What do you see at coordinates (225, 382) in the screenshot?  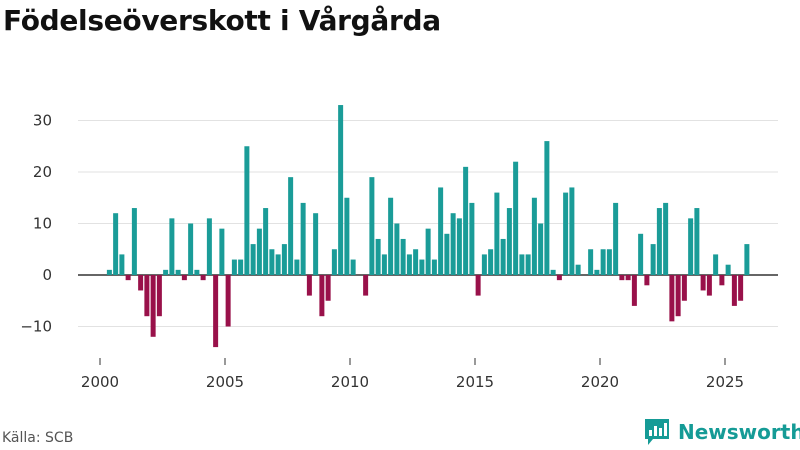 I see `x-tick-label: 2005` at bounding box center [225, 382].